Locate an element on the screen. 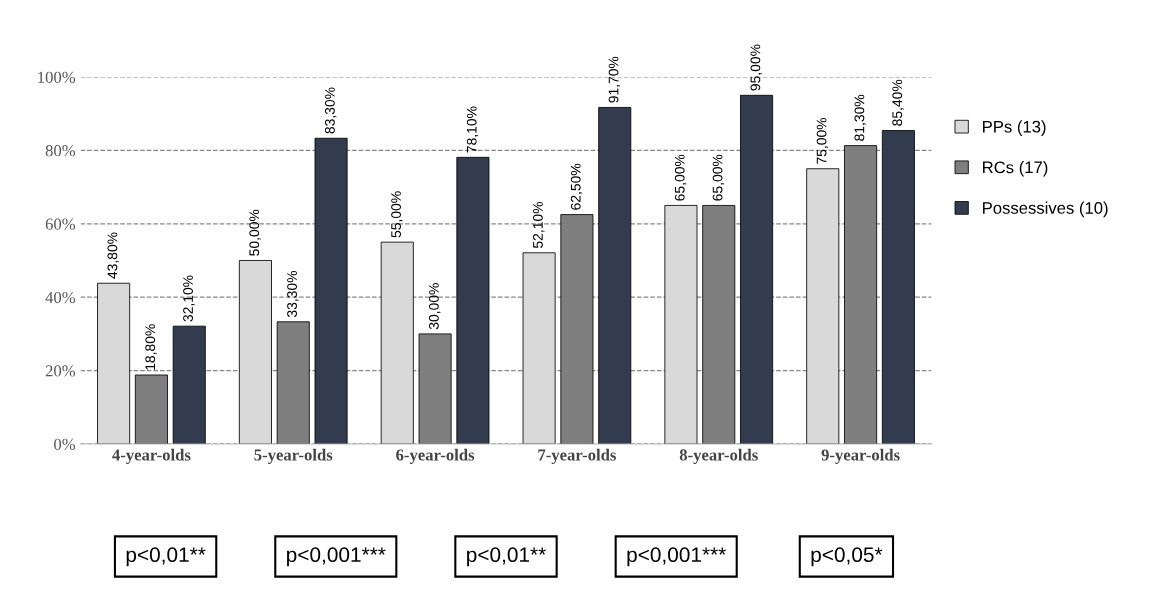 The image size is (1150, 592). data-label: 33,30% is located at coordinates (293, 294).